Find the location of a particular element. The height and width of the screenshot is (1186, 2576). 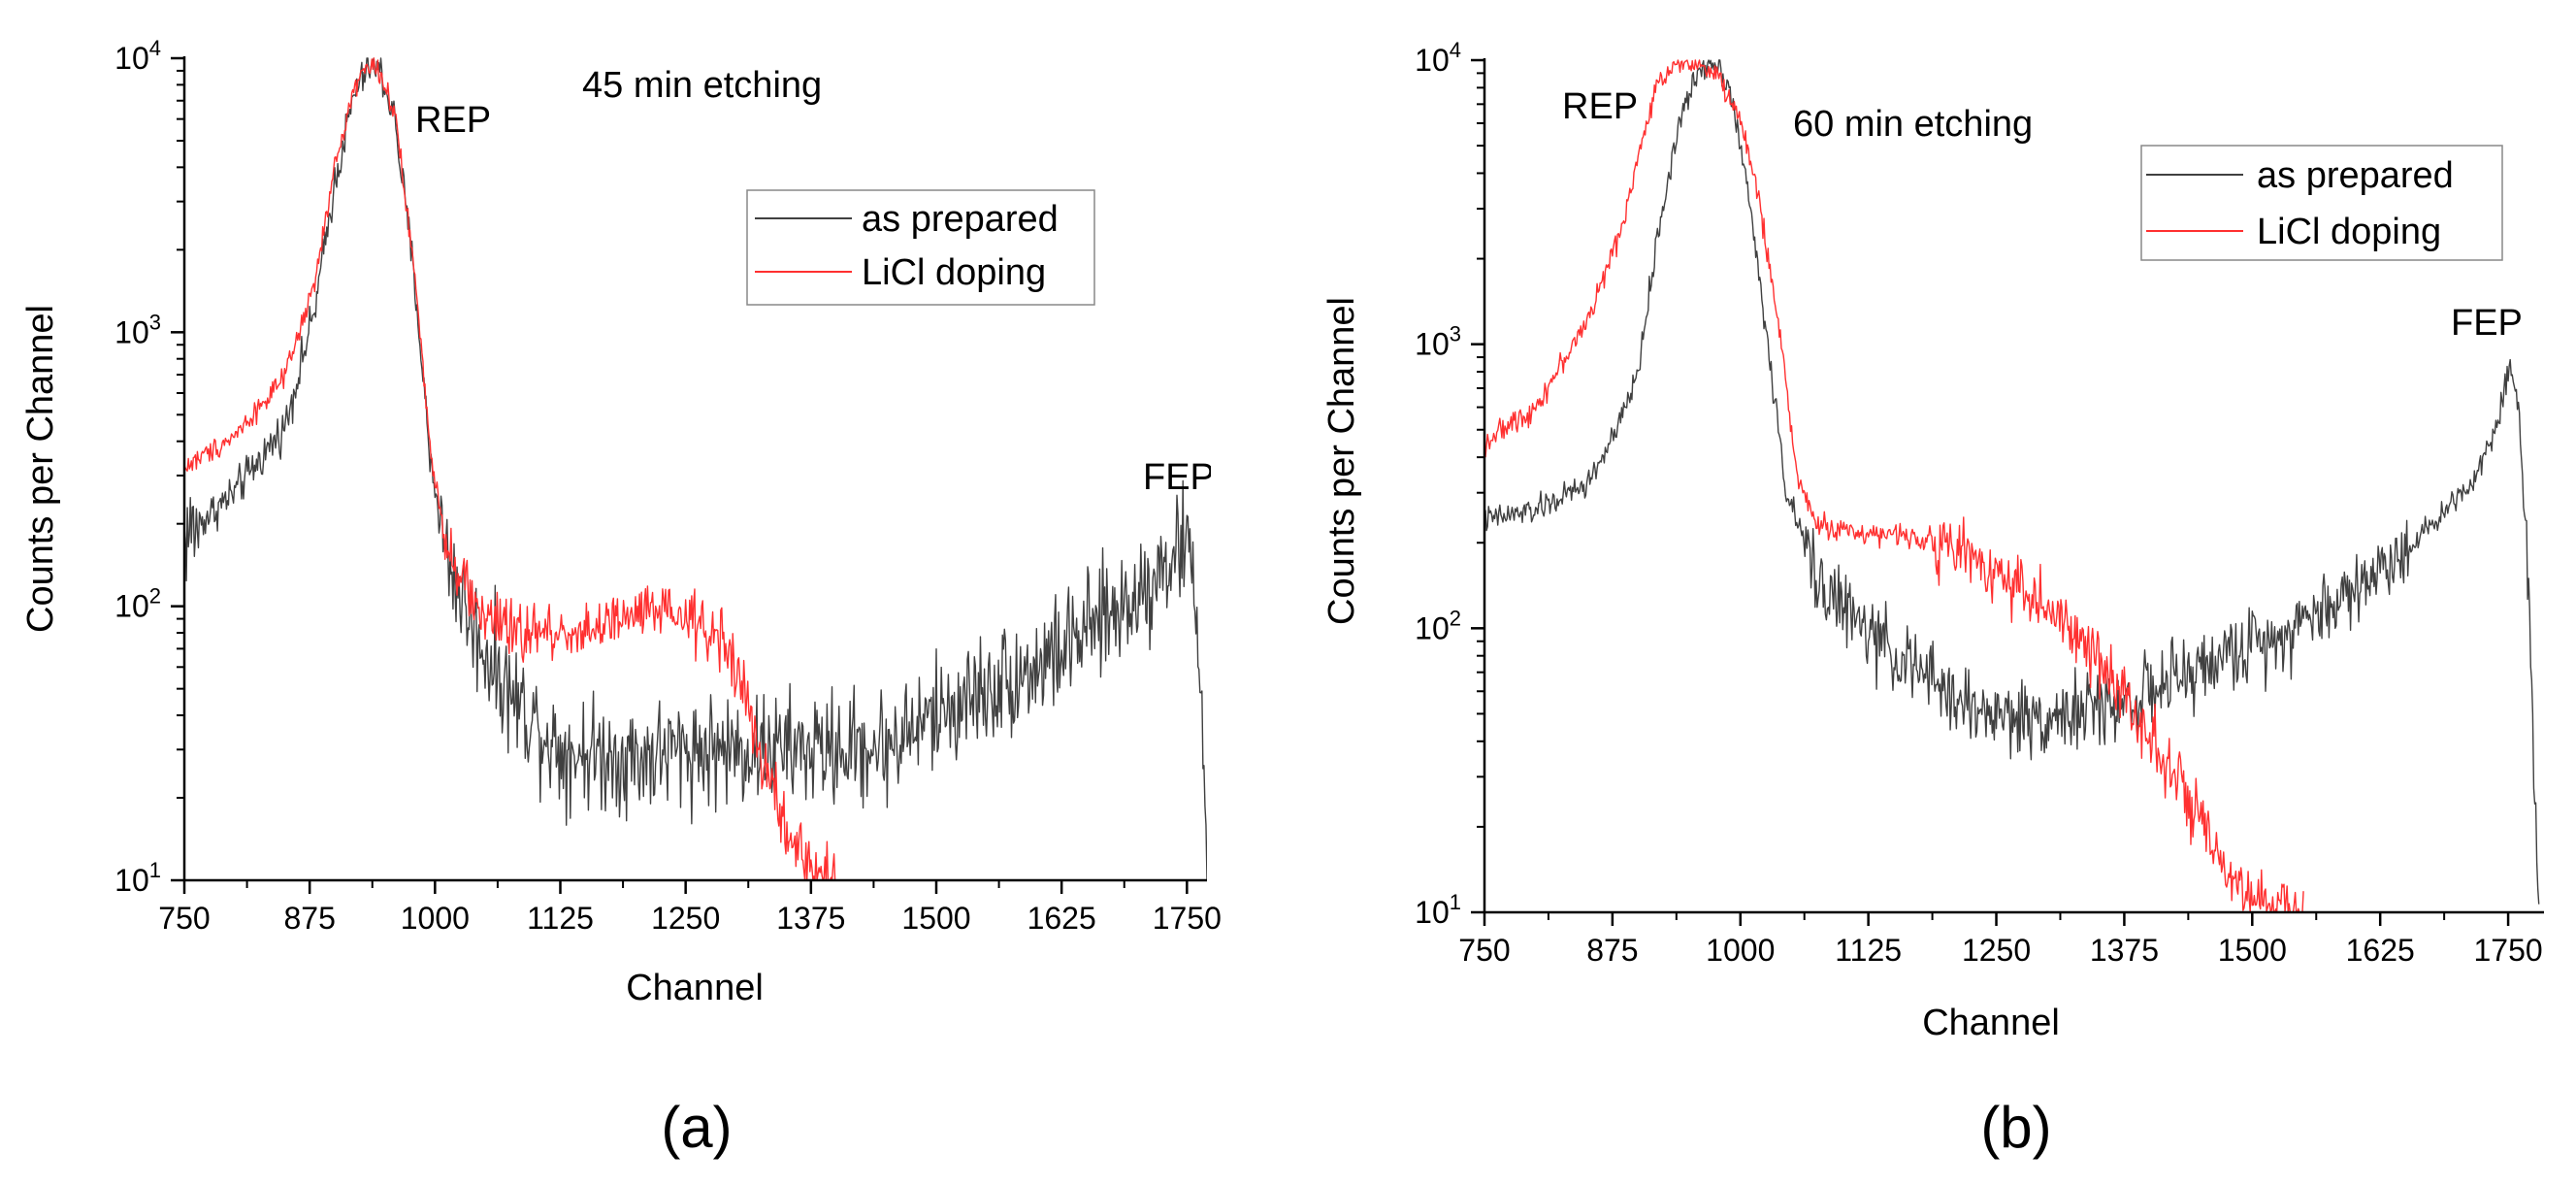

x-tick-label-1000-a: 1000 is located at coordinates (435, 918).